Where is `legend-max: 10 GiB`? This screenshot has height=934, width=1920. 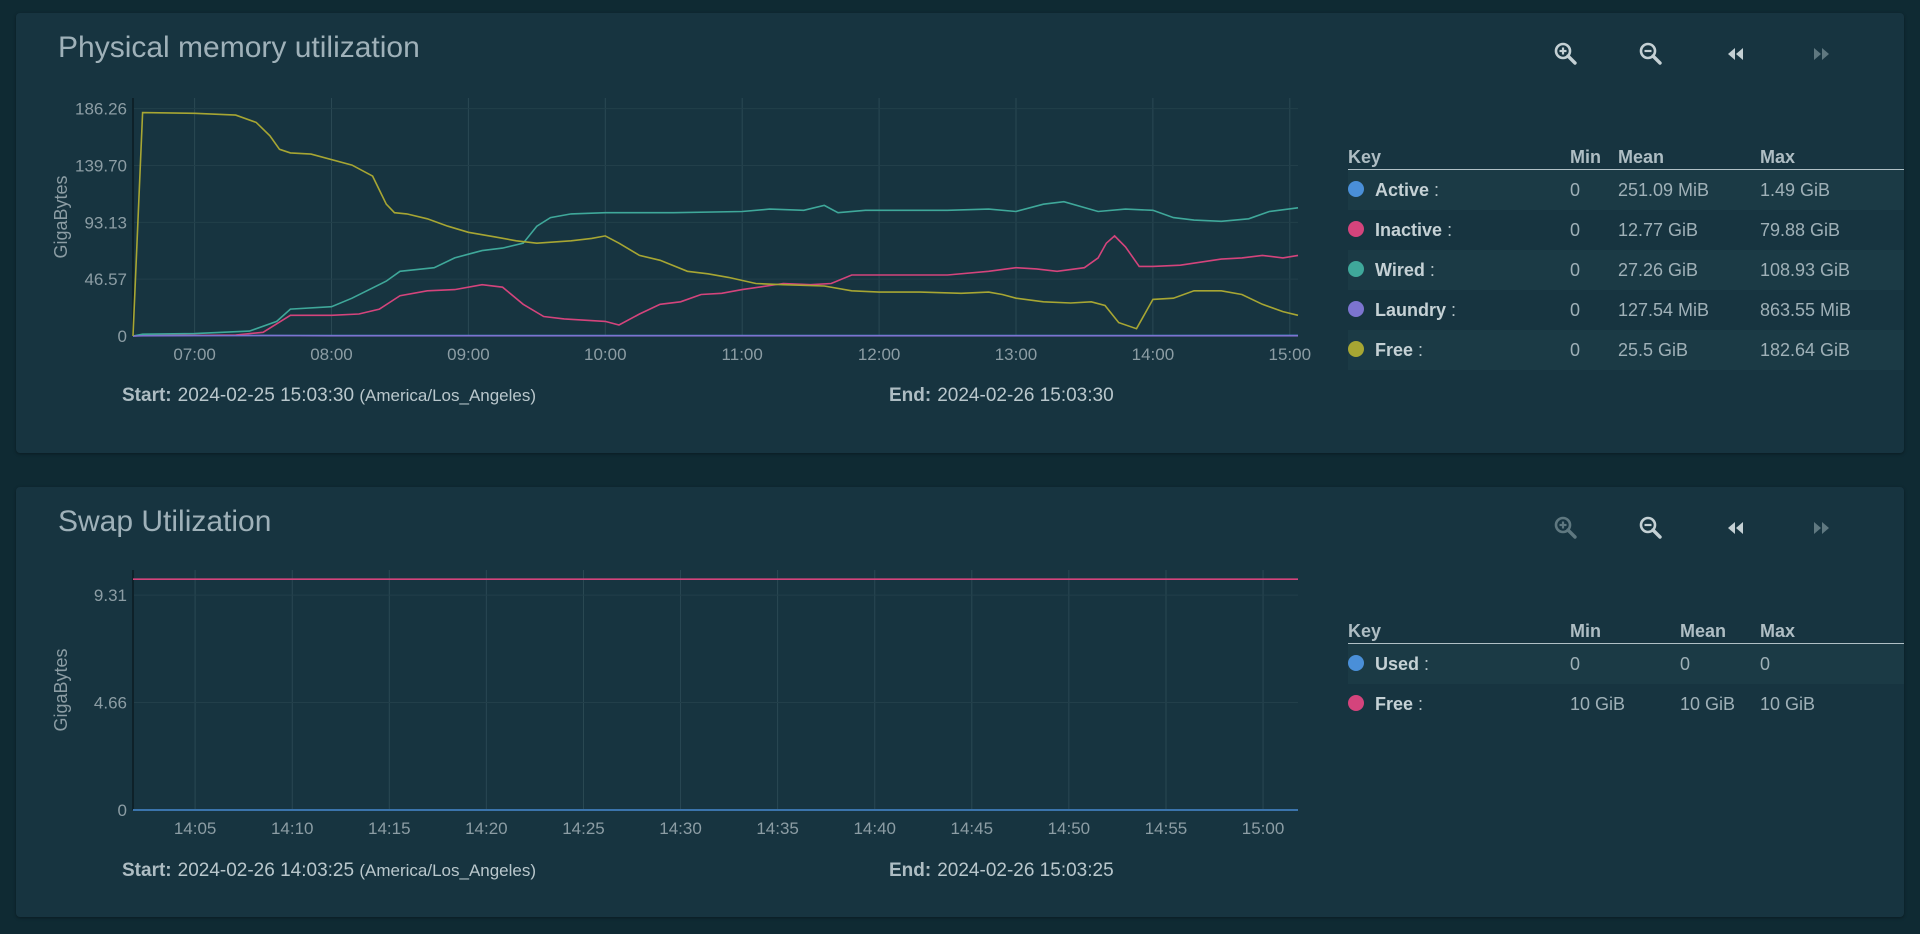
legend-max: 10 GiB is located at coordinates (1788, 704).